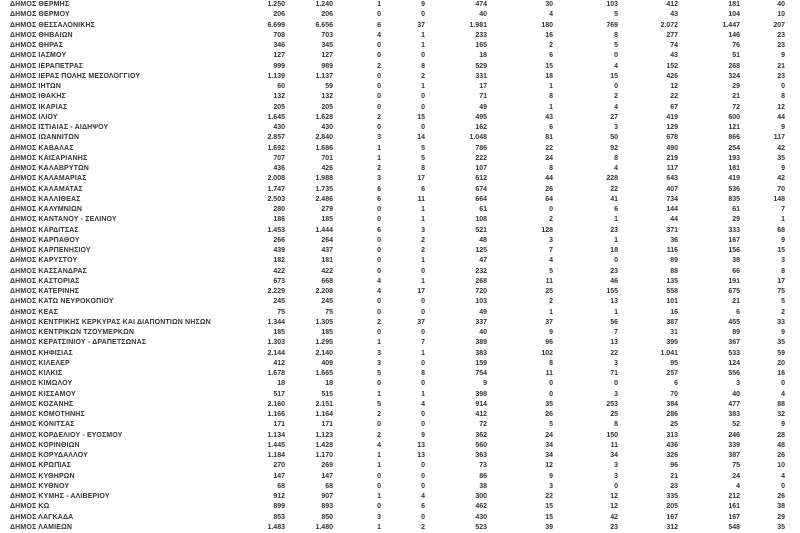  I want to click on value-cell: 26, so click(781, 455).